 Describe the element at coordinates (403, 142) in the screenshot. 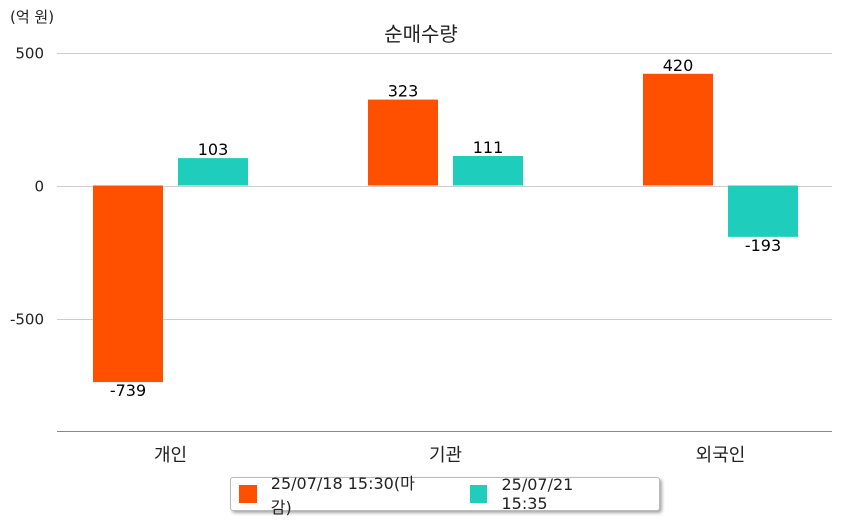

I see `bar-1-기관` at that location.